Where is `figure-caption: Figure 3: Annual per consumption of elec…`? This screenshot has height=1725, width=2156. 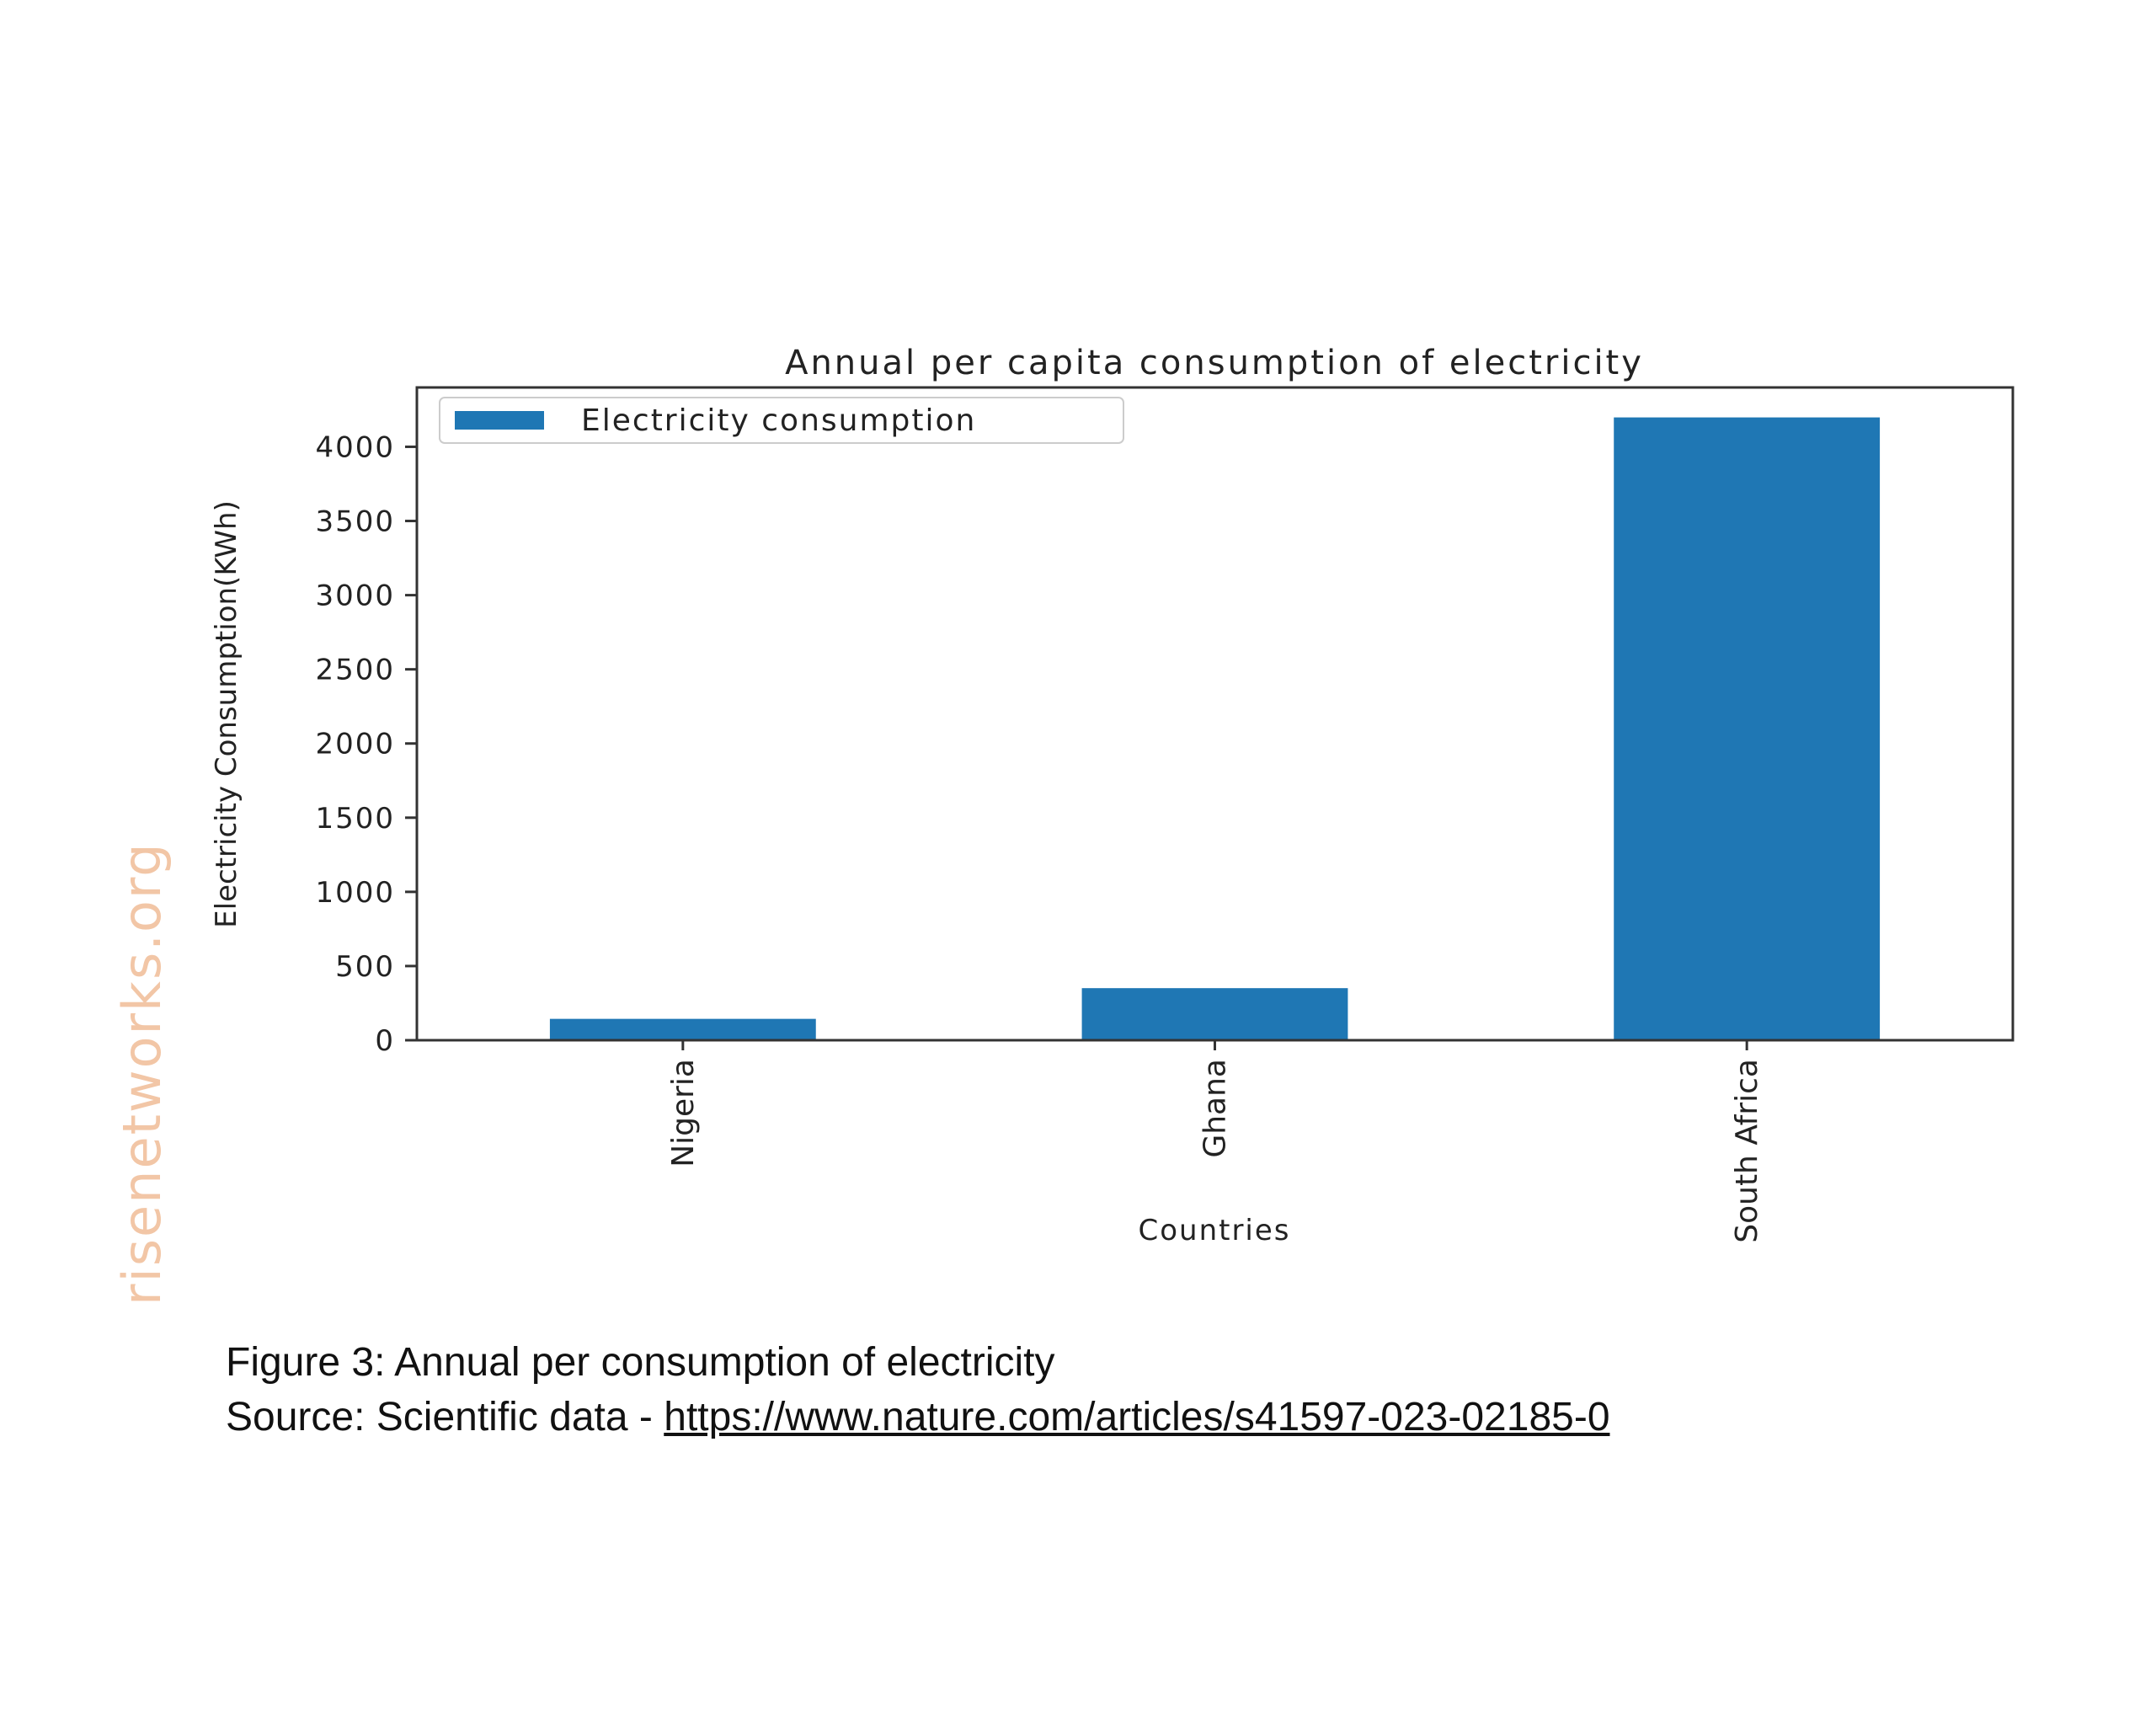
figure-caption: Figure 3: Annual per consumption of elec… is located at coordinates (640, 1362).